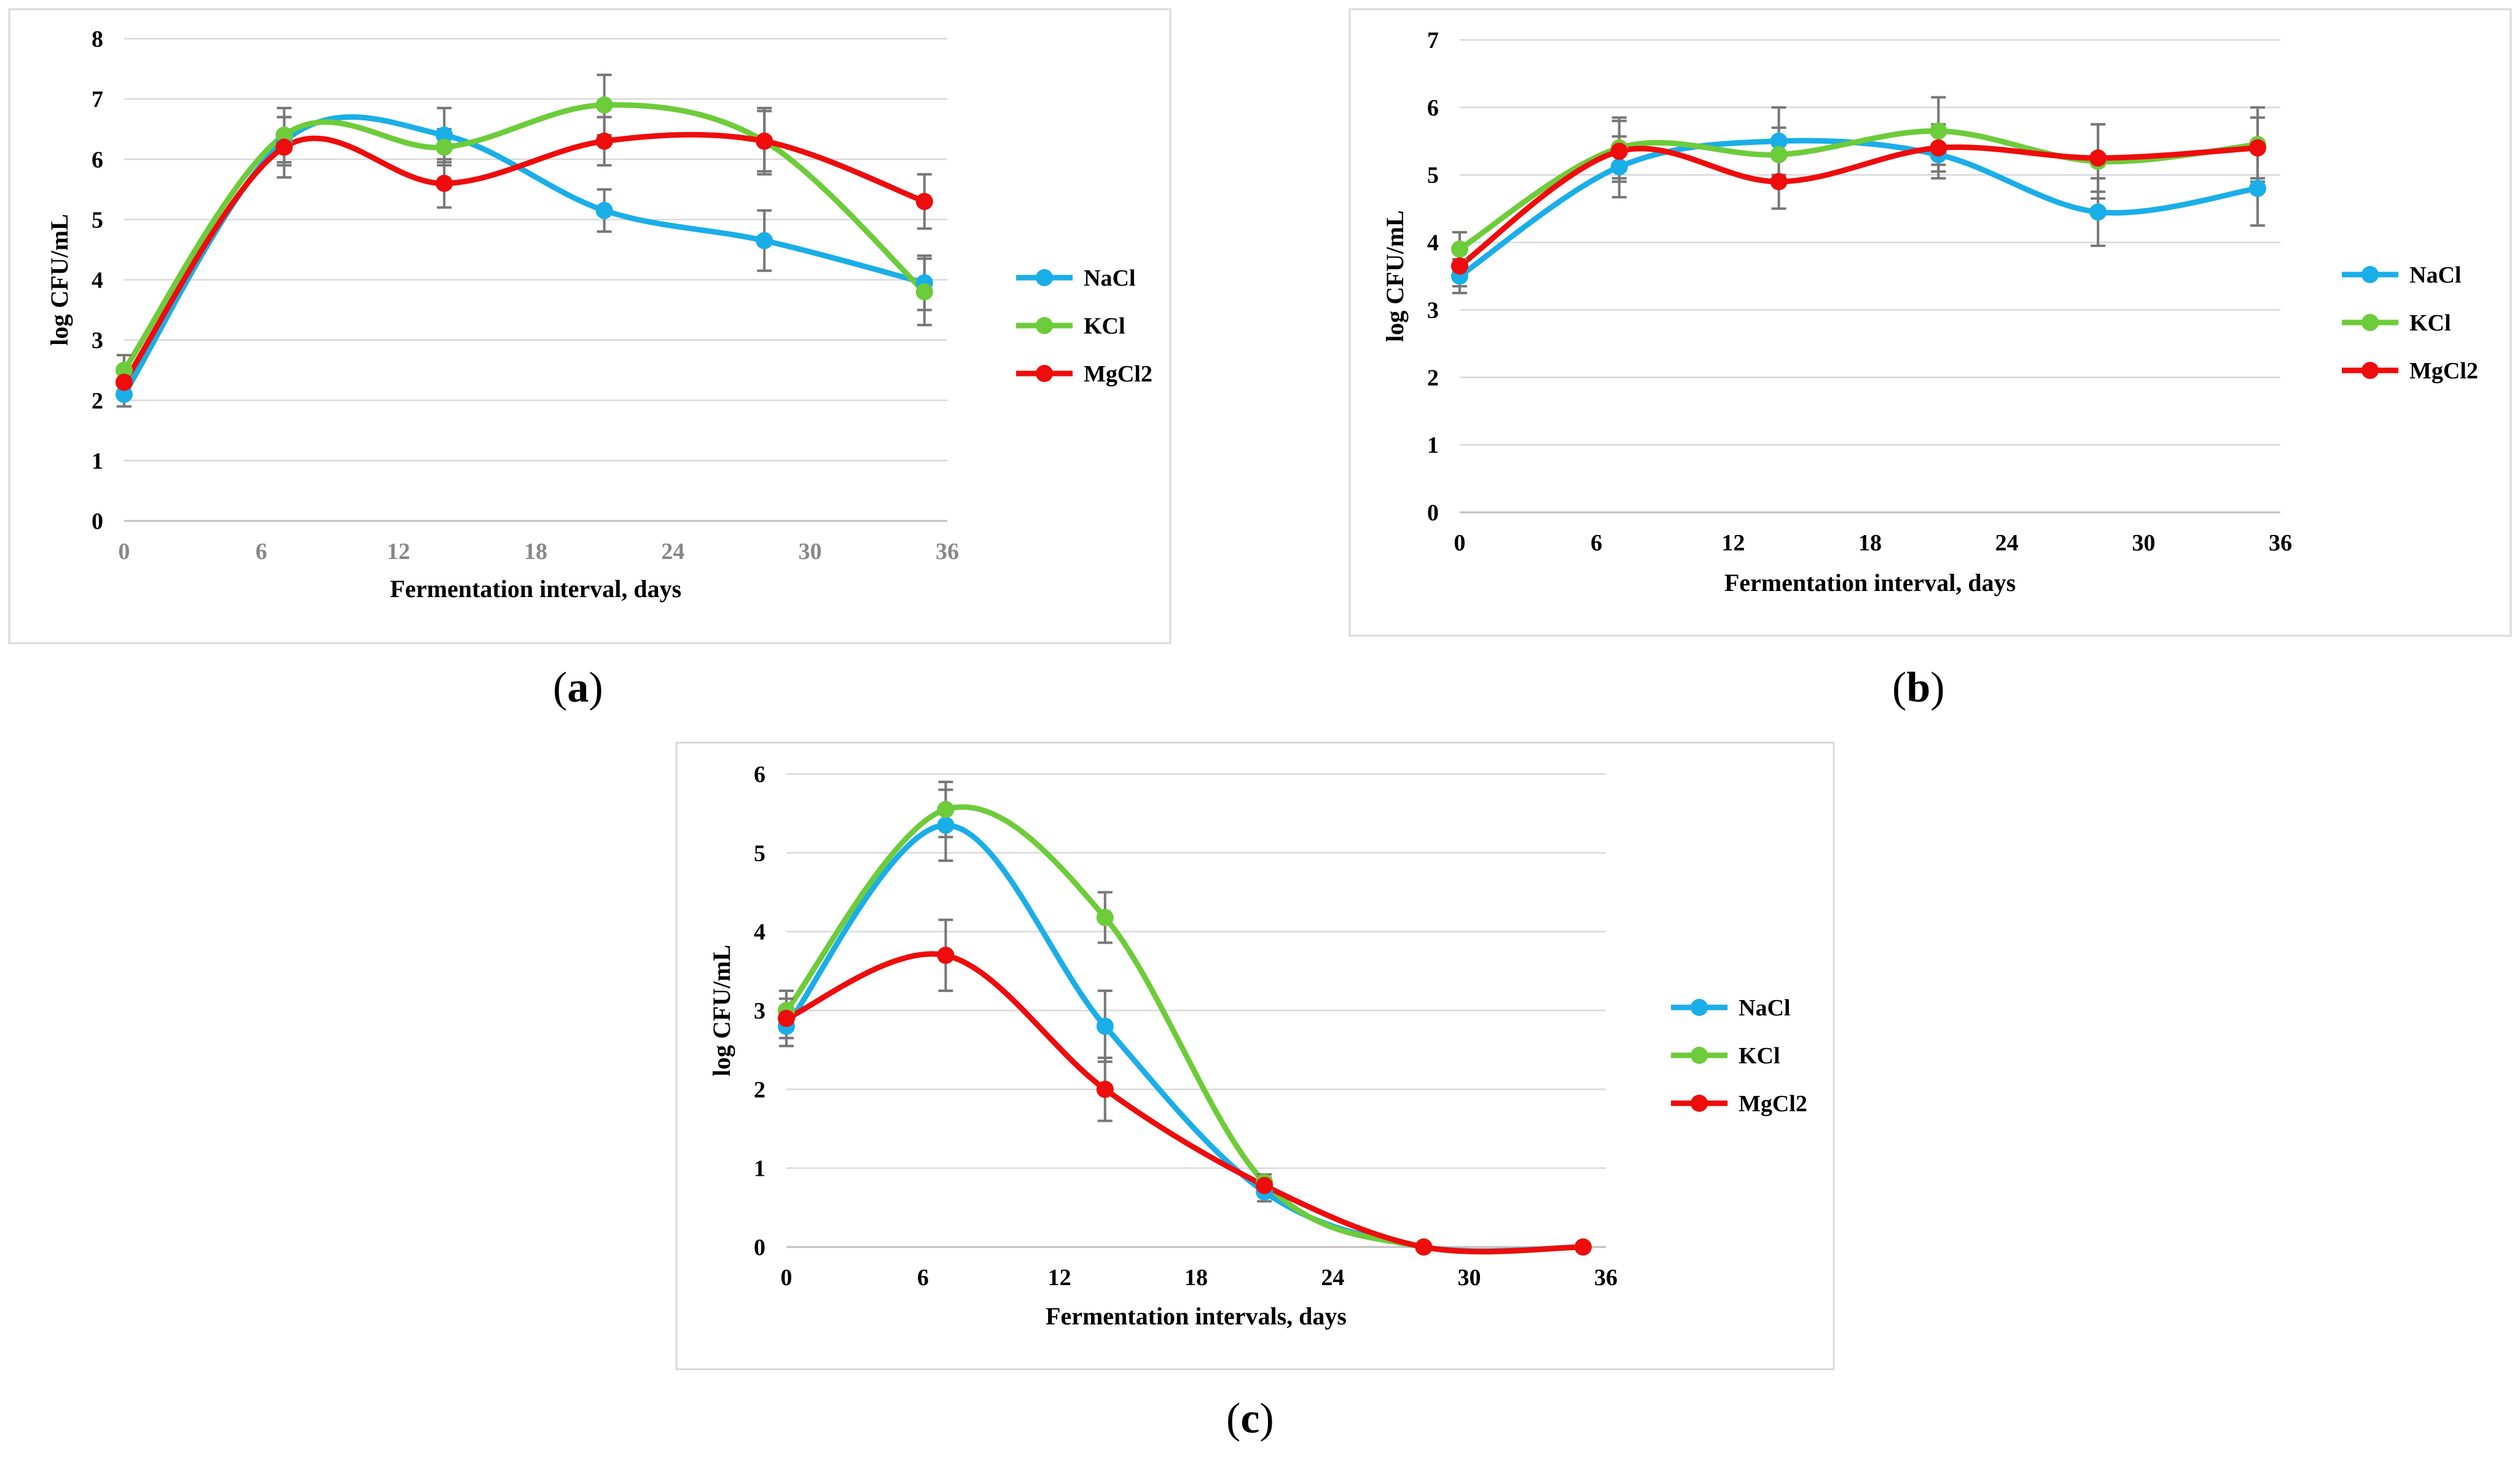 This screenshot has height=1470, width=2520. Describe the element at coordinates (1059, 1278) in the screenshot. I see `chart-c-xtick-label: 12` at that location.